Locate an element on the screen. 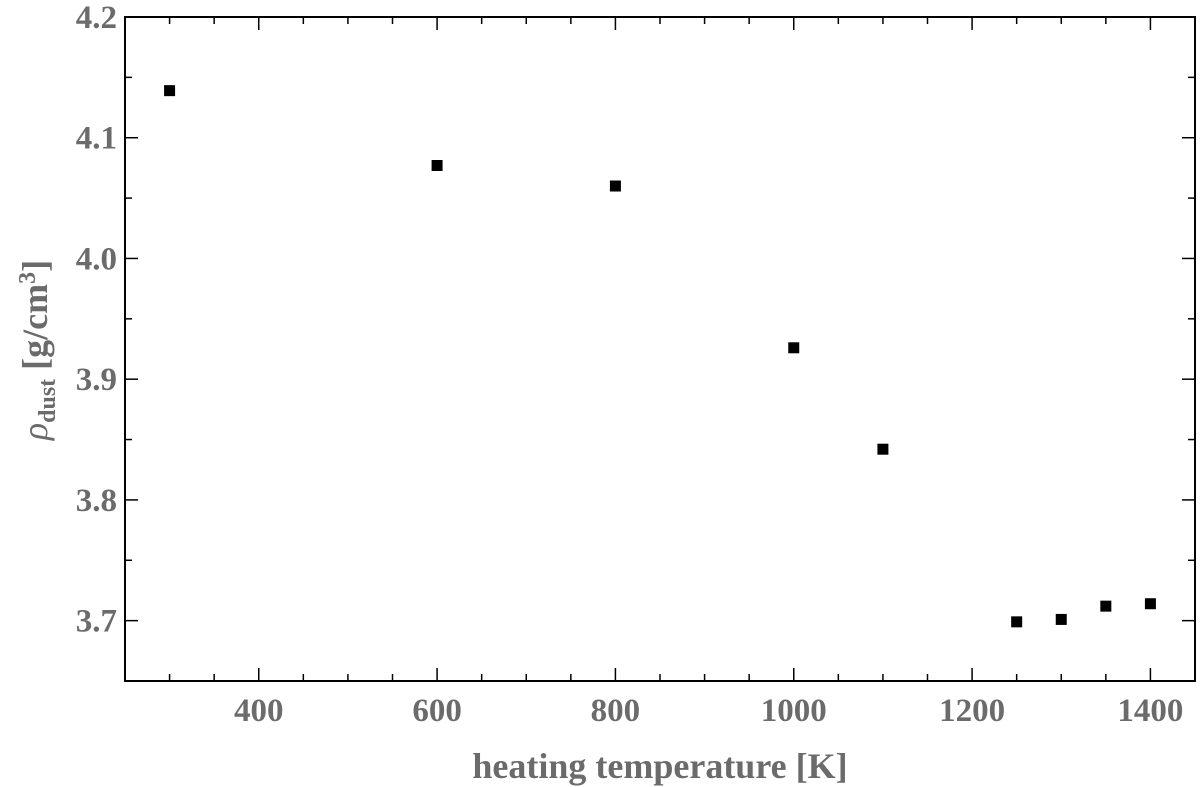 This screenshot has height=787, width=1200. y-axis-tick-labels: 3.7 3.8 3.9 4.0 4.1 4.2 is located at coordinates (96, 320).